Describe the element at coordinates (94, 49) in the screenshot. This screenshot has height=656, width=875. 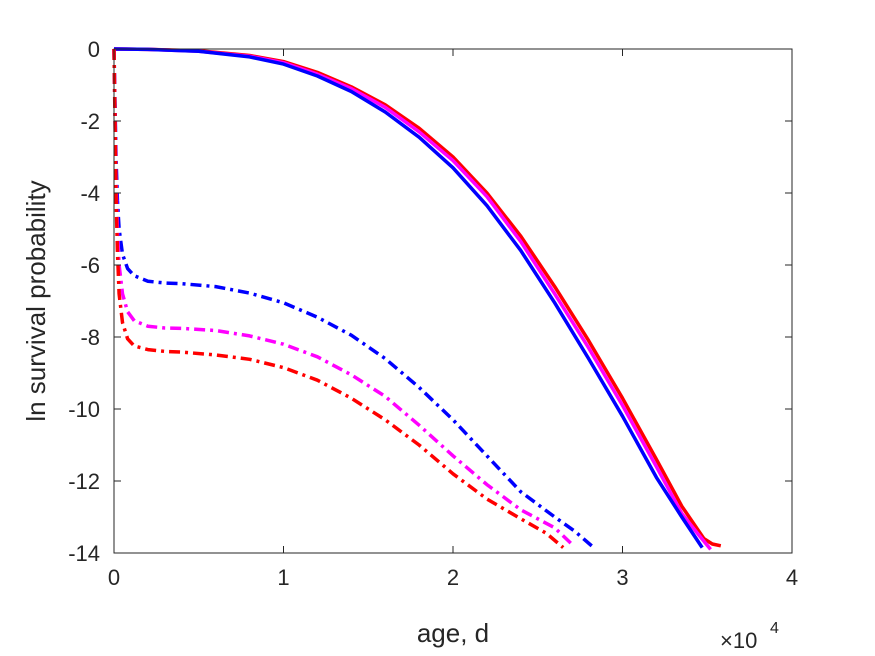
I see `y-tick-label: 0` at that location.